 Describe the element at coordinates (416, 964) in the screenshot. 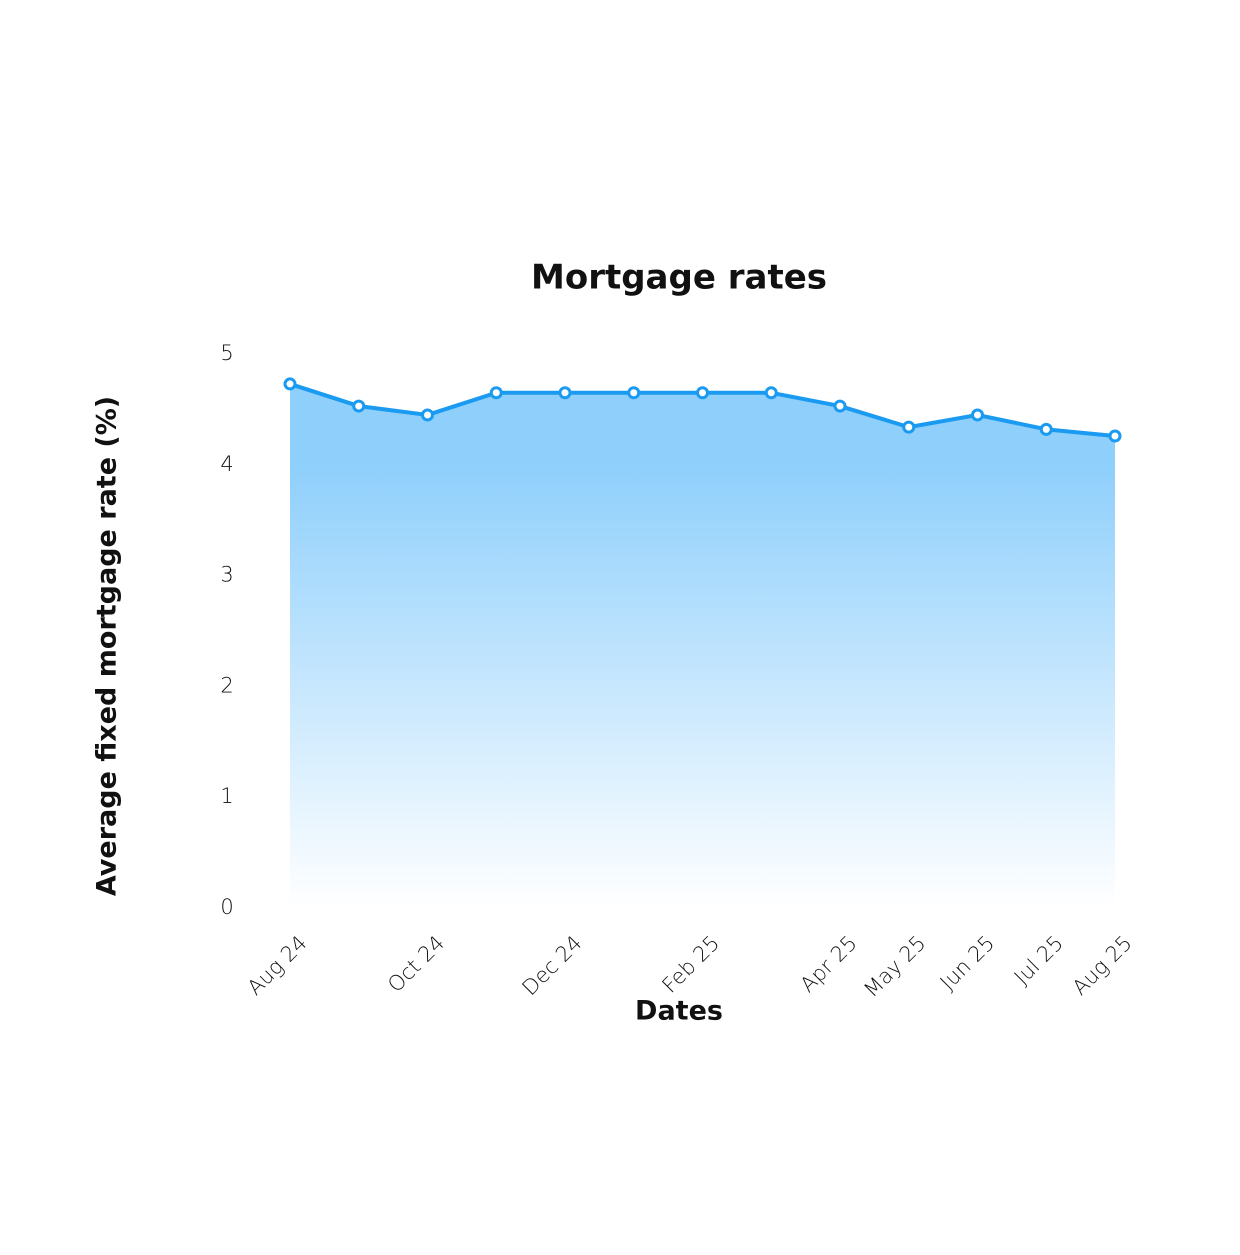

I see `x-tick-label: Oct 24` at that location.